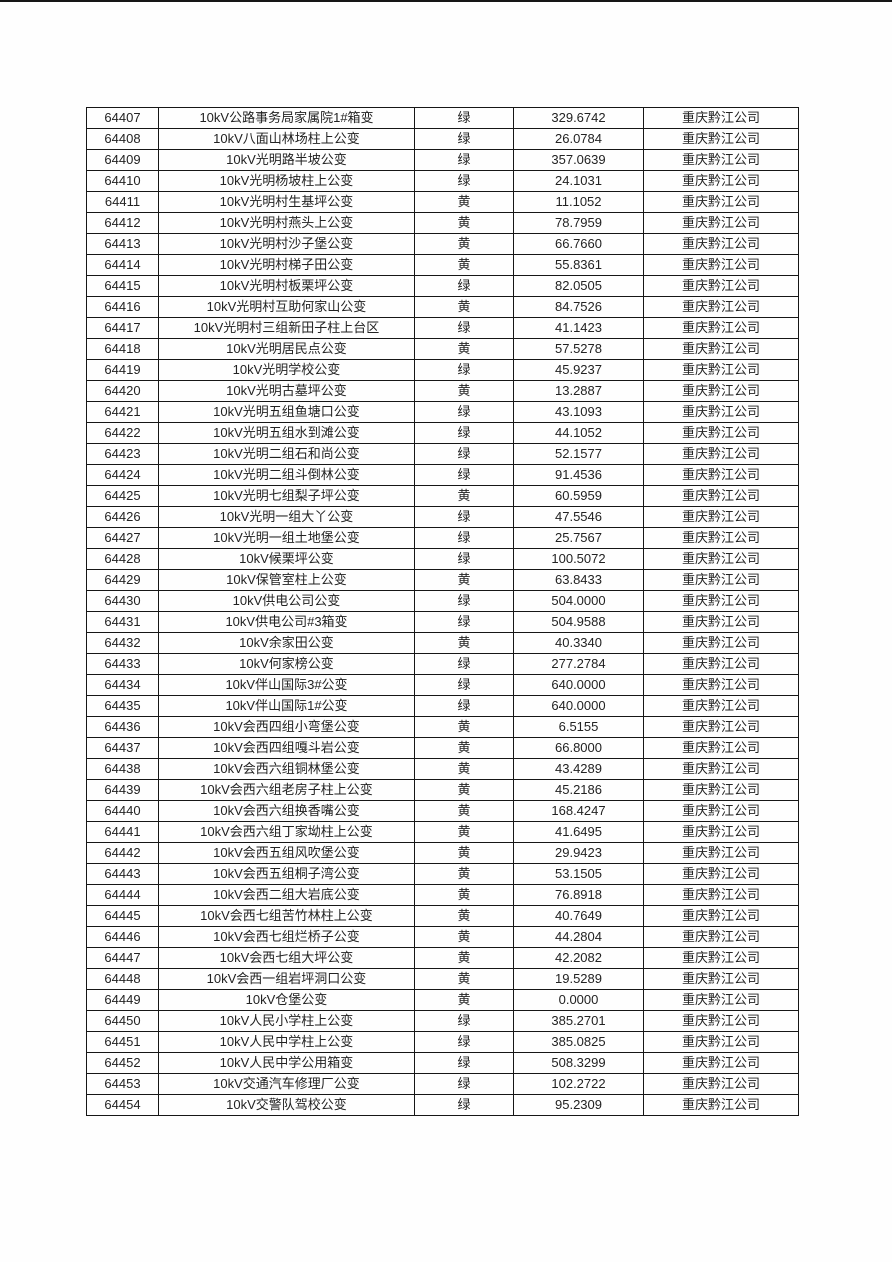  Describe the element at coordinates (578, 1042) in the screenshot. I see `cell-value: 385.0825` at that location.